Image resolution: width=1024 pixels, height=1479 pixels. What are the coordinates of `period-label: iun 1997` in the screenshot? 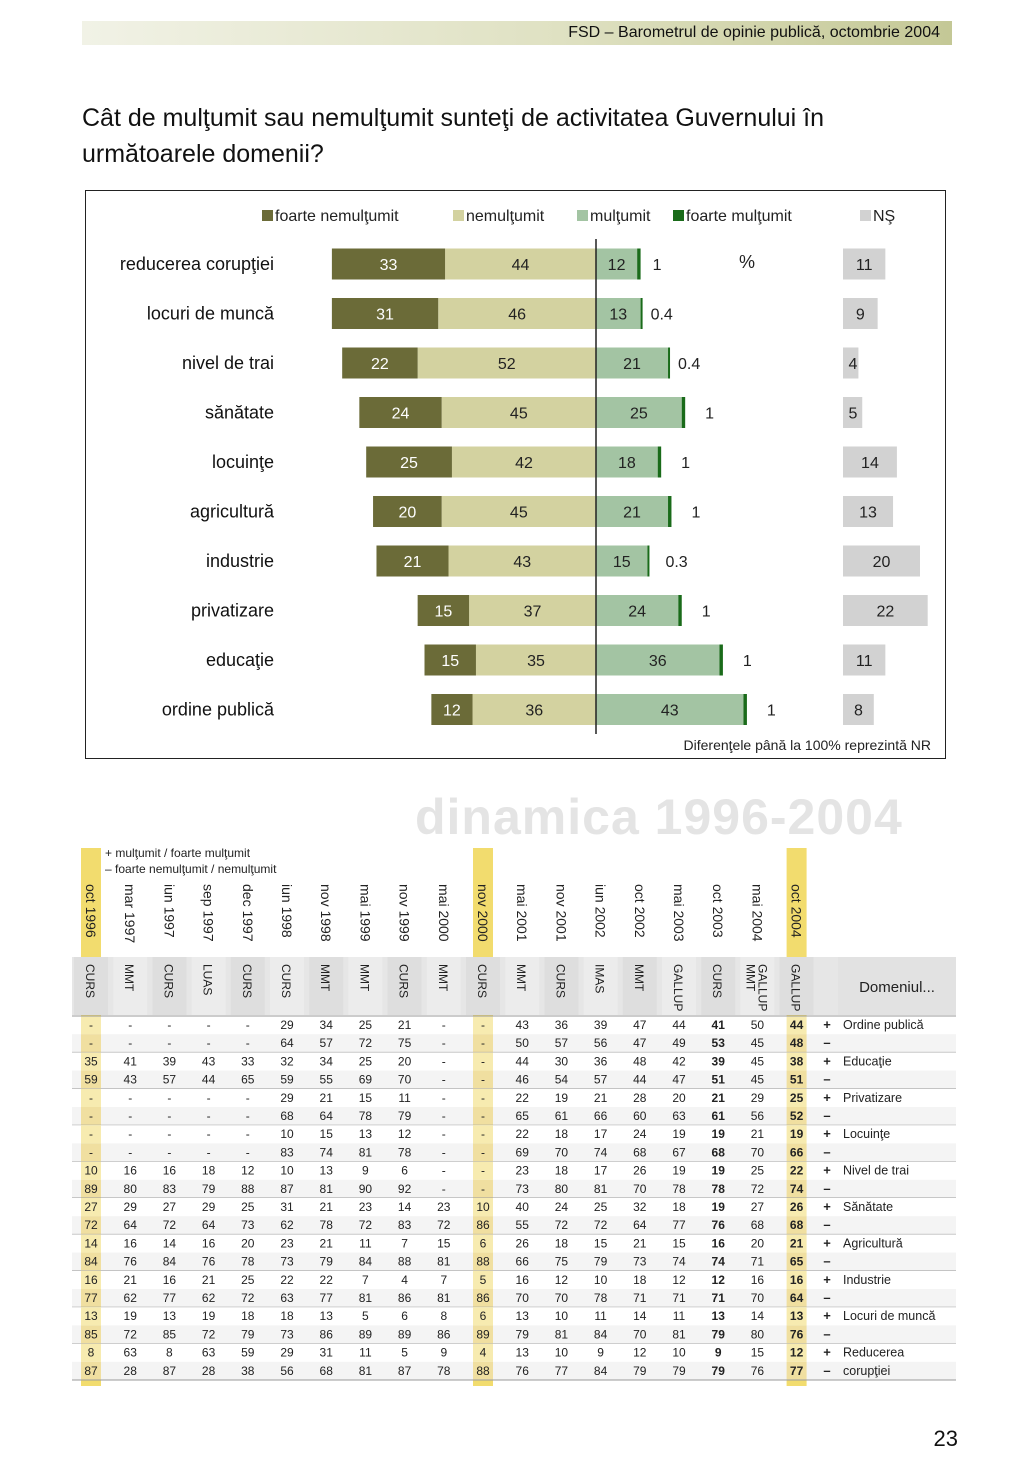 It's located at (169, 911).